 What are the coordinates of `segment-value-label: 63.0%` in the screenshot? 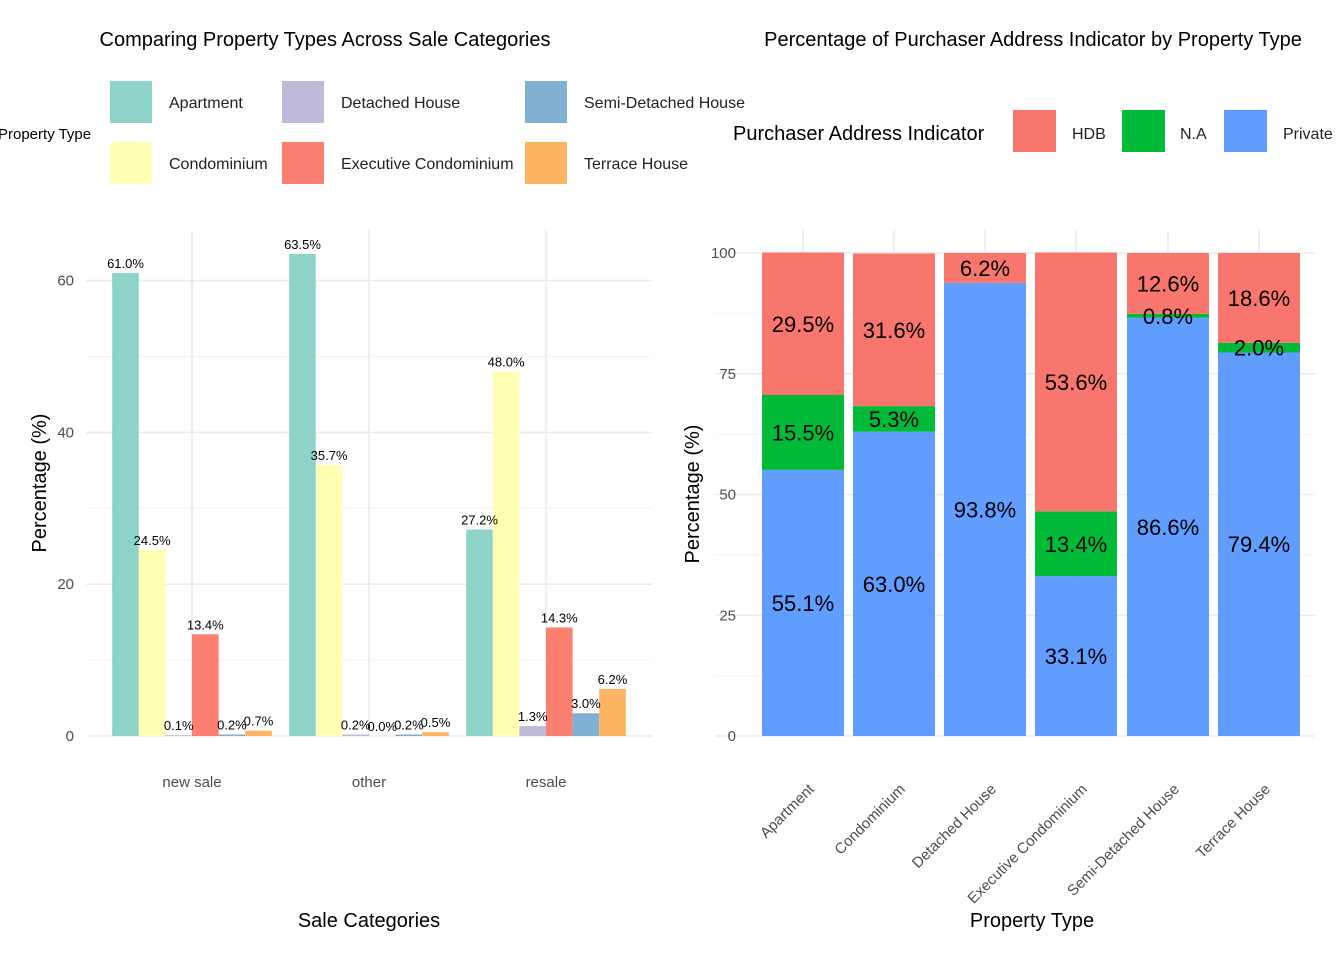 It's located at (894, 584).